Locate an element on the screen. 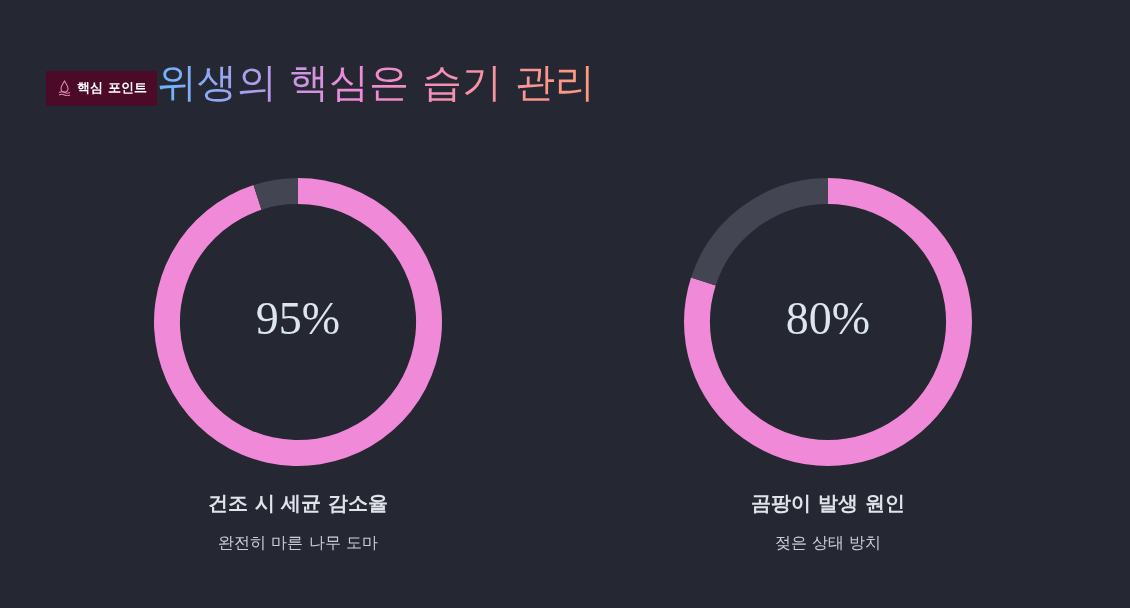  data-label: 95% is located at coordinates (298, 319).